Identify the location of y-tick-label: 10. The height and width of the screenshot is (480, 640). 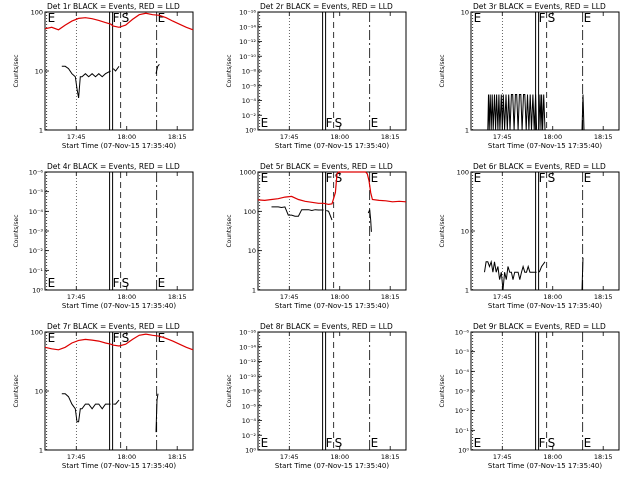
(39, 392).